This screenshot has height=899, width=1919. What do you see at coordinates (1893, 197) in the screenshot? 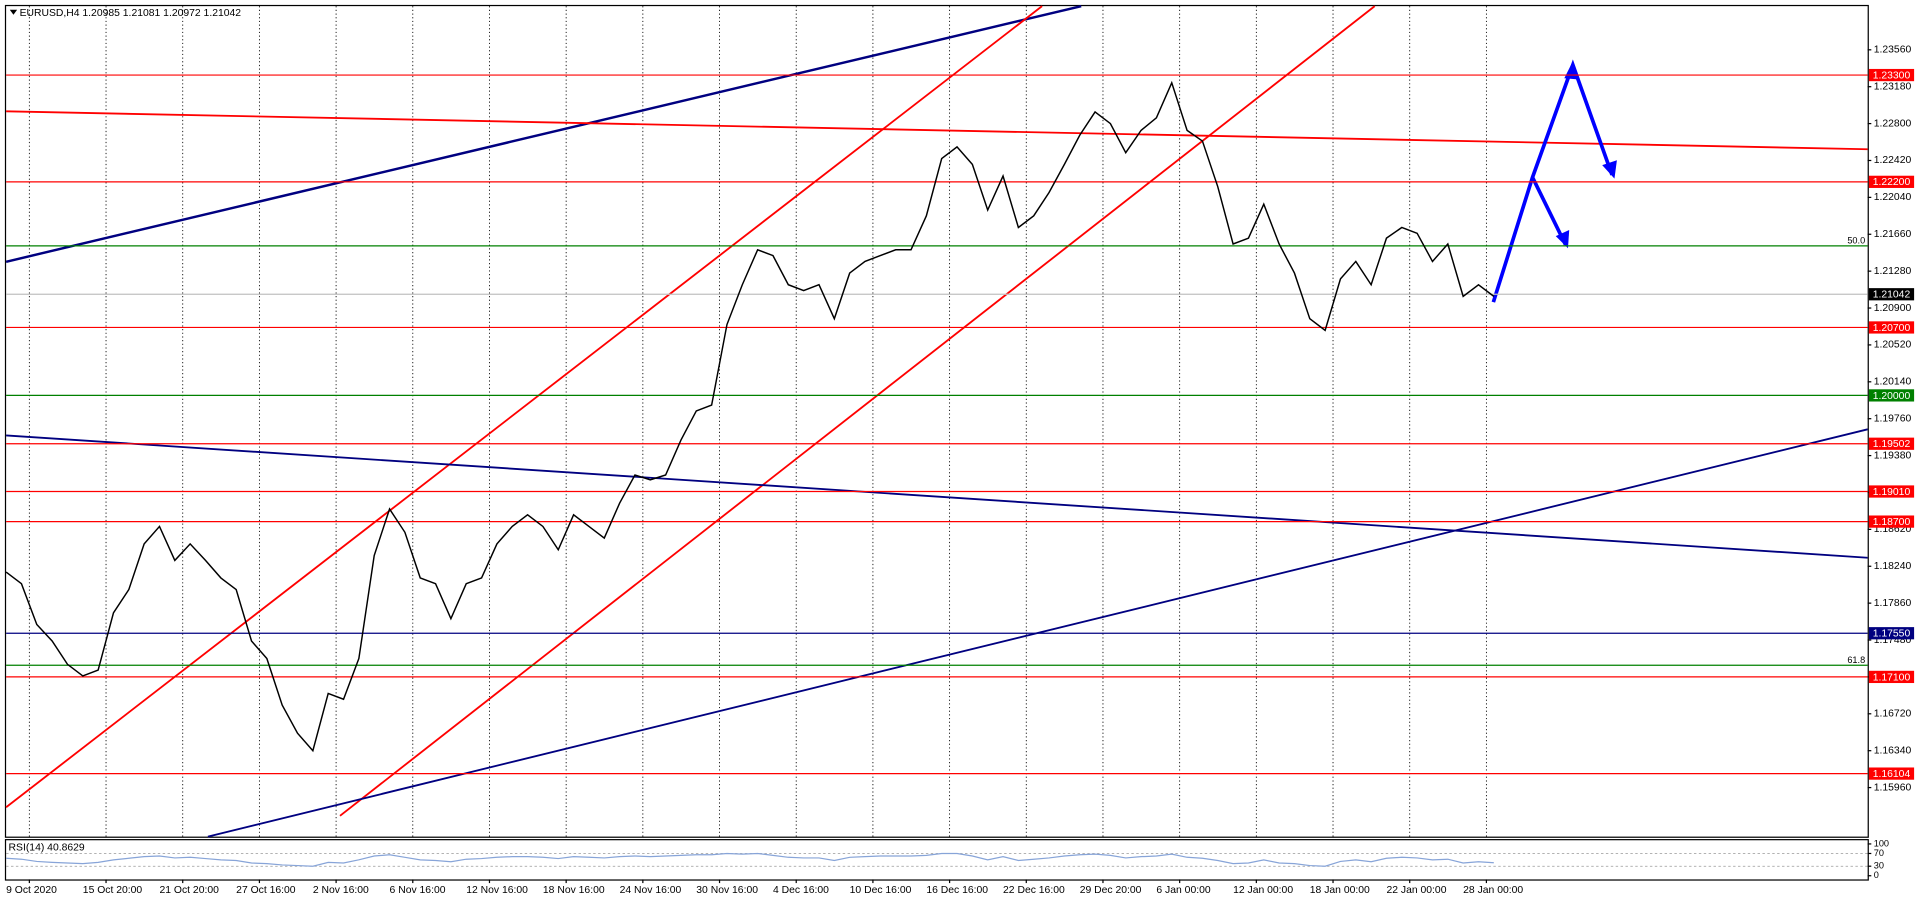
I see `y-tick-label: 1.22040` at bounding box center [1893, 197].